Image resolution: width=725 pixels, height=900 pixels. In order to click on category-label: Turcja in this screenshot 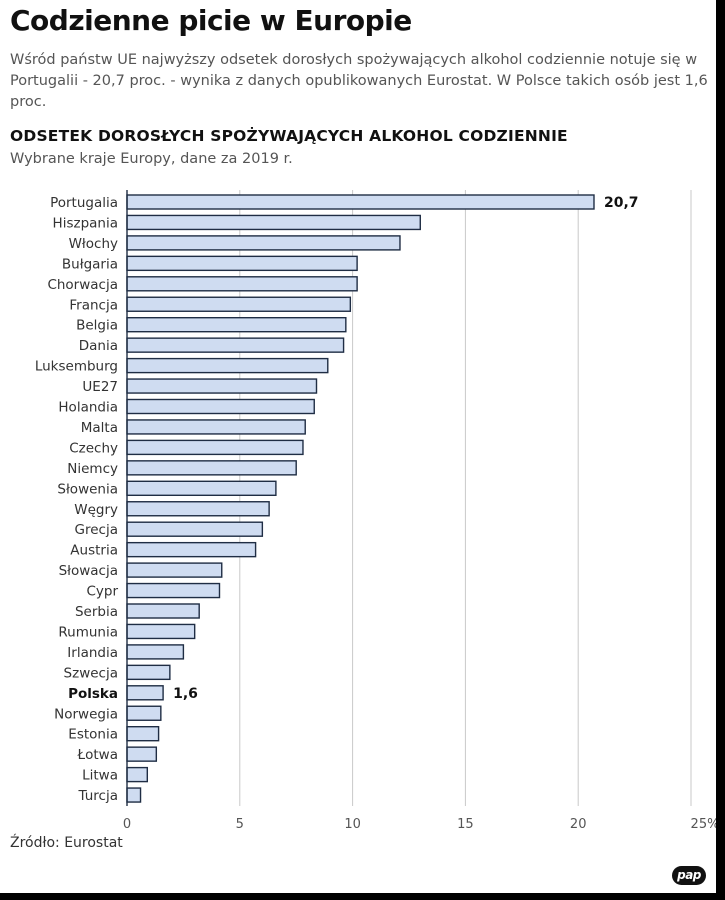, I will do `click(98, 796)`.